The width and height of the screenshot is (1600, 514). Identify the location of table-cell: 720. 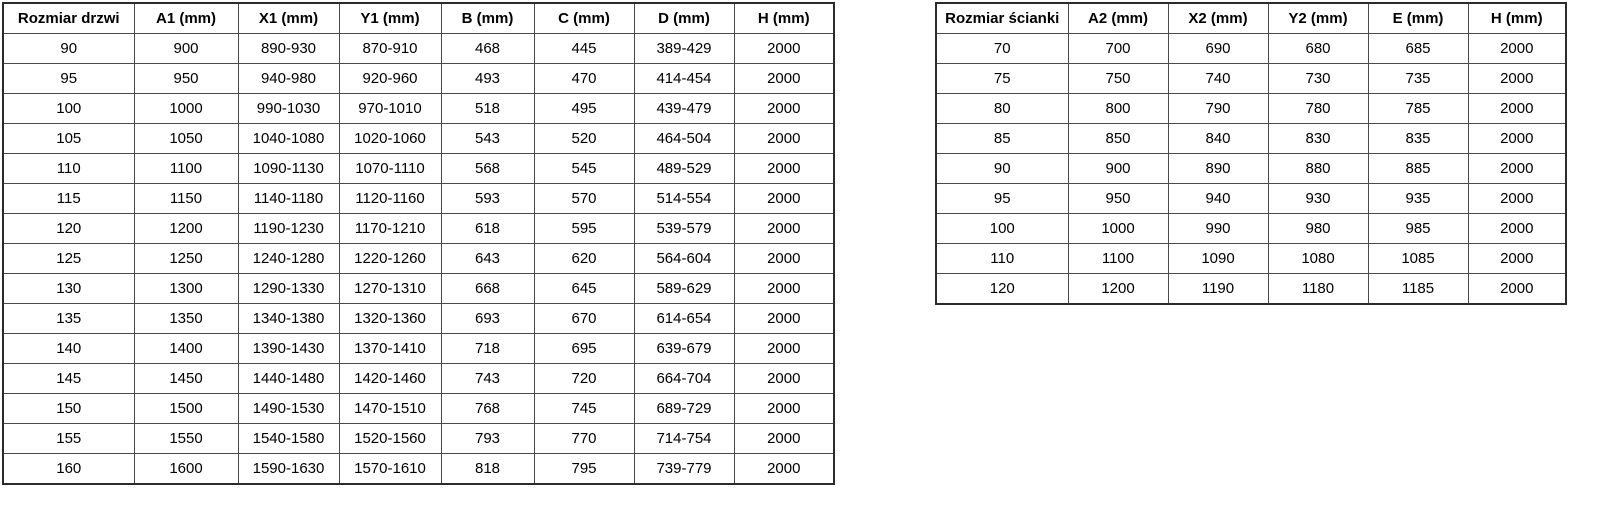
(584, 378).